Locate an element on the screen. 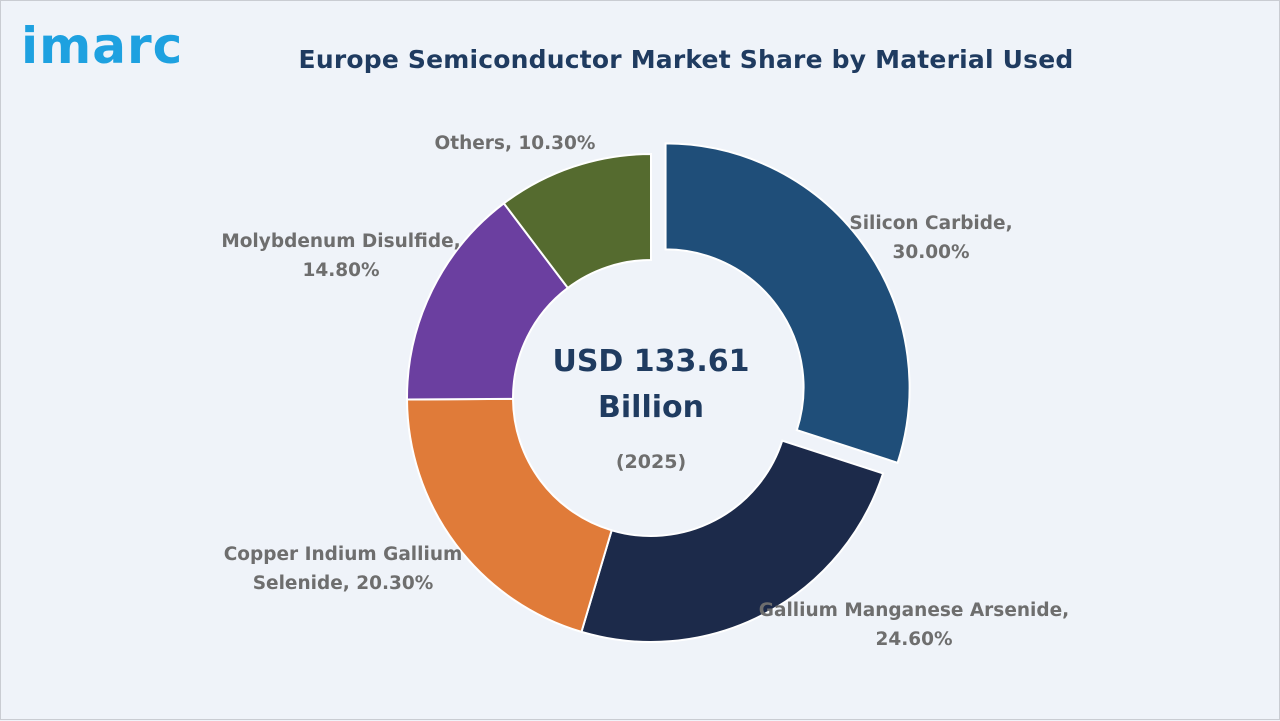 The image size is (1280, 721). total-market-value: USD 133.61 Billion is located at coordinates (651, 384).